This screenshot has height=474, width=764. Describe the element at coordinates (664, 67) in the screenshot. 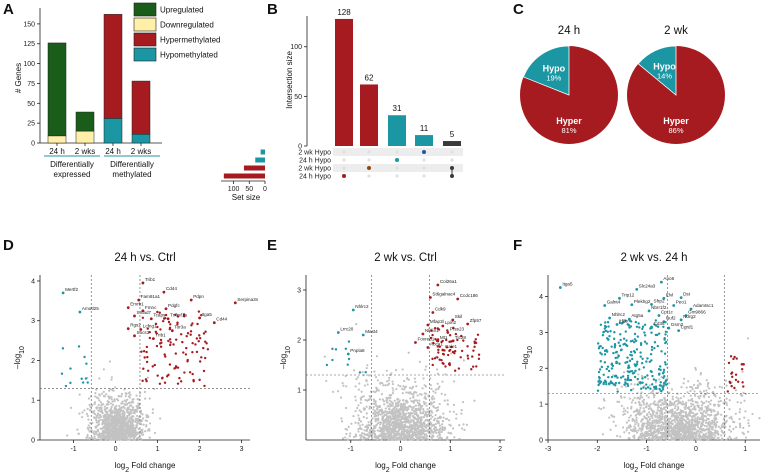

I see `pie-label-hypo-name: Hypo` at that location.